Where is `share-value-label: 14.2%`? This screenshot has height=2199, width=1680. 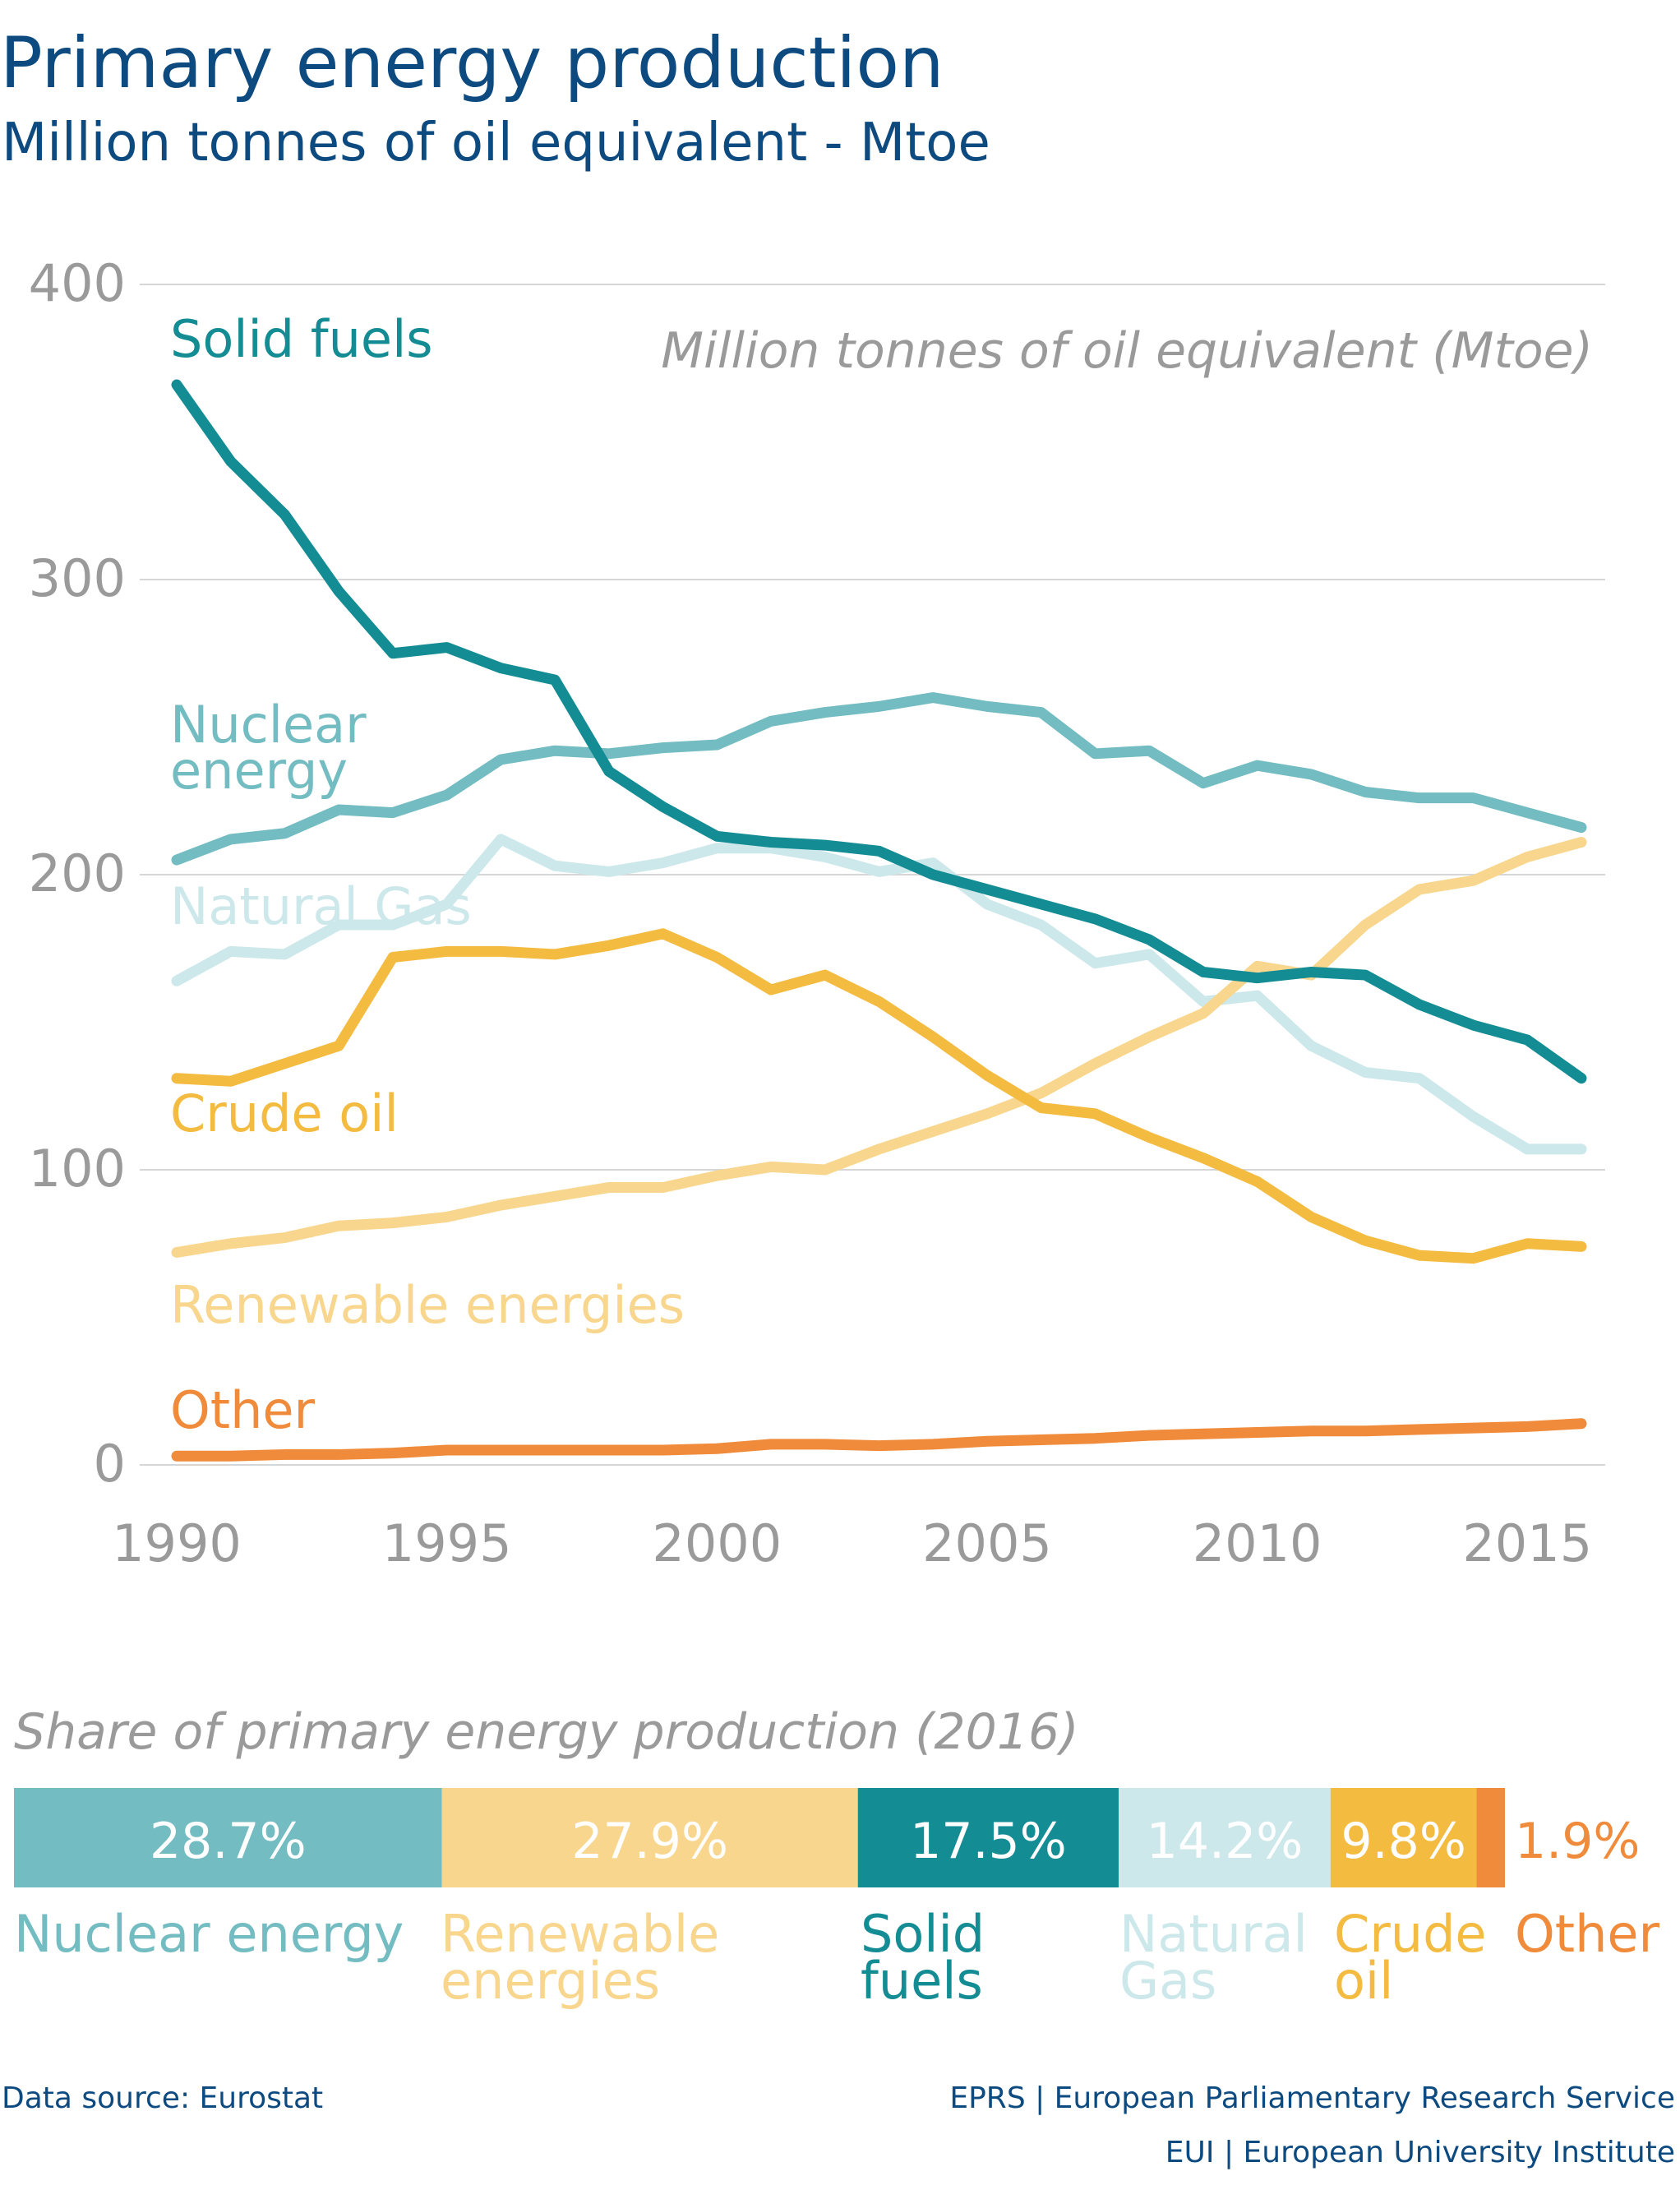
share-value-label: 14.2% is located at coordinates (1225, 1841).